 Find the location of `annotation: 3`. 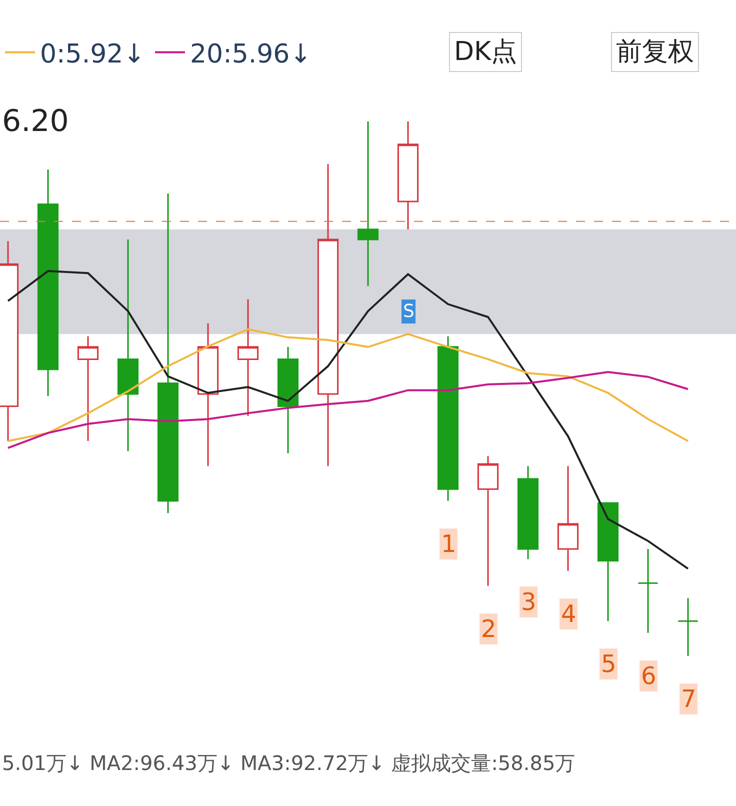

annotation: 3 is located at coordinates (528, 602).